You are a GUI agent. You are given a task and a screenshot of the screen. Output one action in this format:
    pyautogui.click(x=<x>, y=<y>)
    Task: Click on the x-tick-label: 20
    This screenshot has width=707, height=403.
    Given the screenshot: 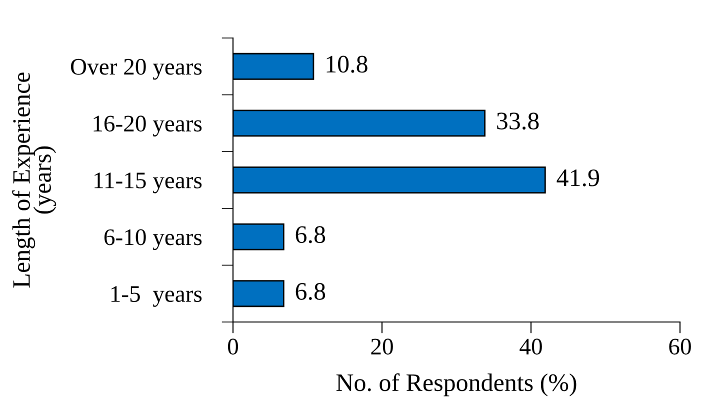 What is the action you would take?
    pyautogui.click(x=382, y=346)
    